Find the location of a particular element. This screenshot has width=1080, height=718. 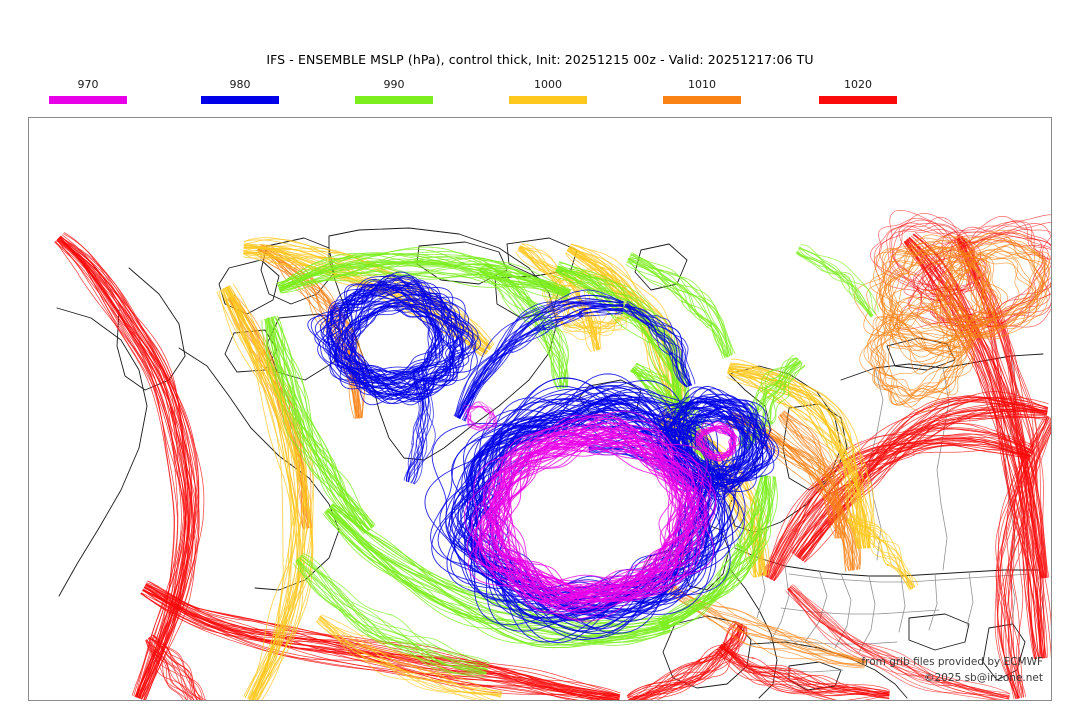

legend-item-1020: 1020 is located at coordinates (858, 91).